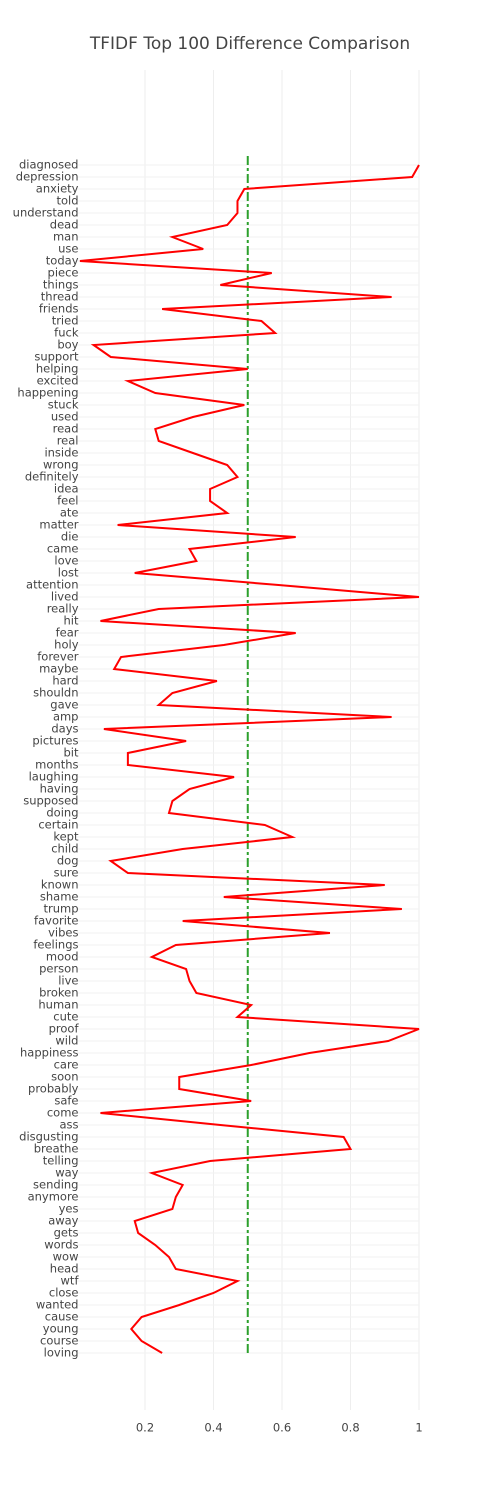 This screenshot has height=1500, width=500. I want to click on y-tick-label: diagnosed, so click(49, 165).